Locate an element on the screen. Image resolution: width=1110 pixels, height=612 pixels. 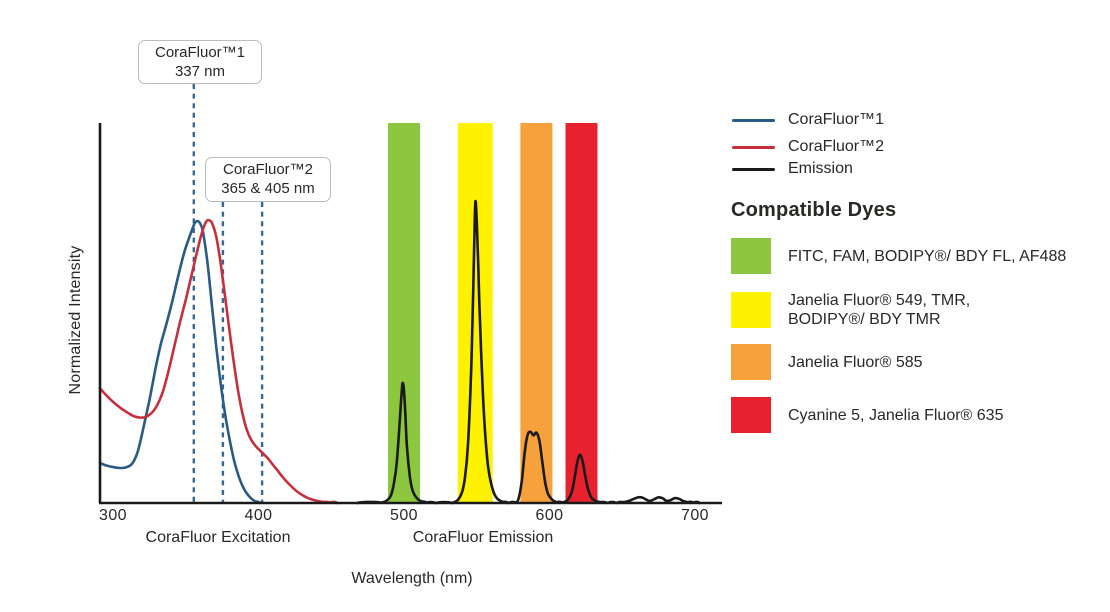
dye-item-green: FITC, FAM, BODIPY®/ BDY FL, AF488 is located at coordinates (898, 256).